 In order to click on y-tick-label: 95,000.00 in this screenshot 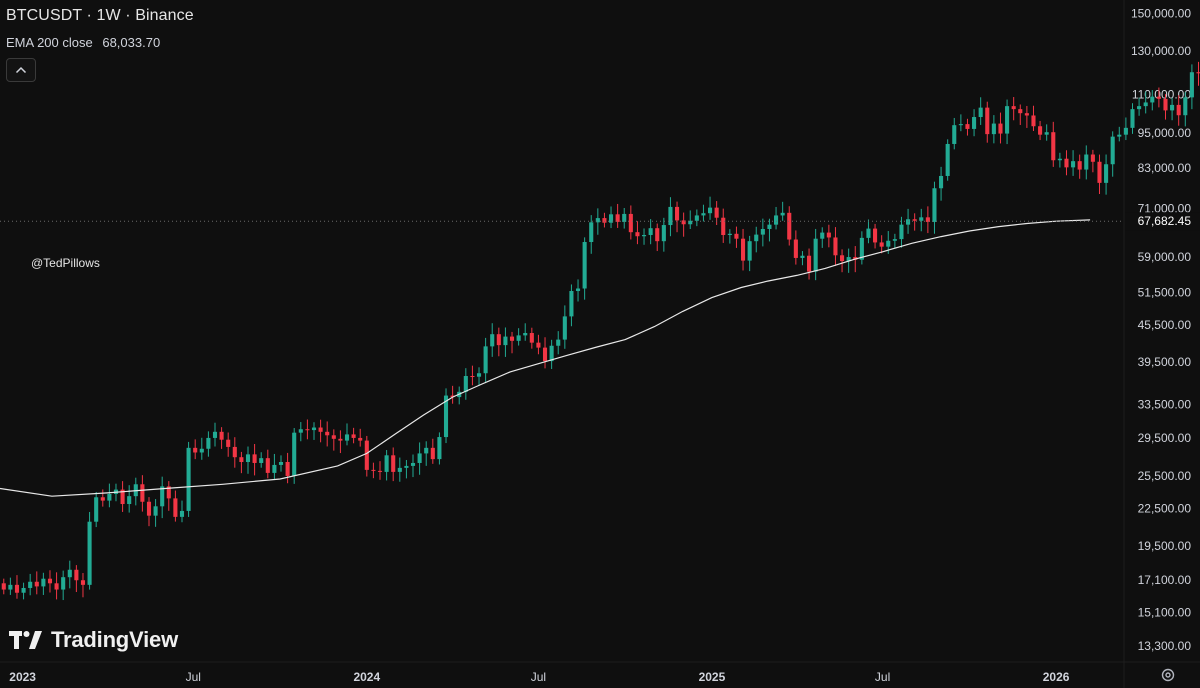, I will do `click(1165, 133)`.